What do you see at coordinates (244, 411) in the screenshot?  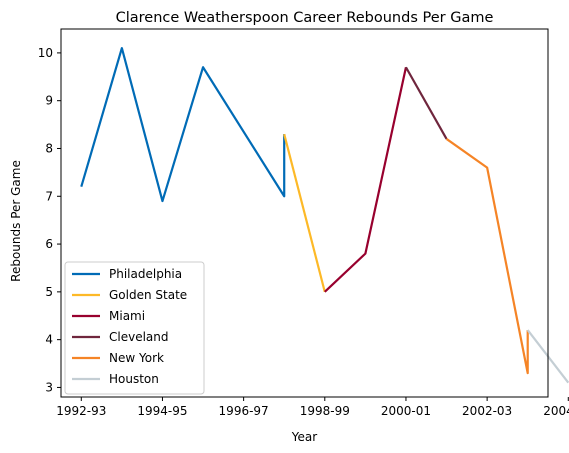 I see `x-tick-label-2: 1996-97` at bounding box center [244, 411].